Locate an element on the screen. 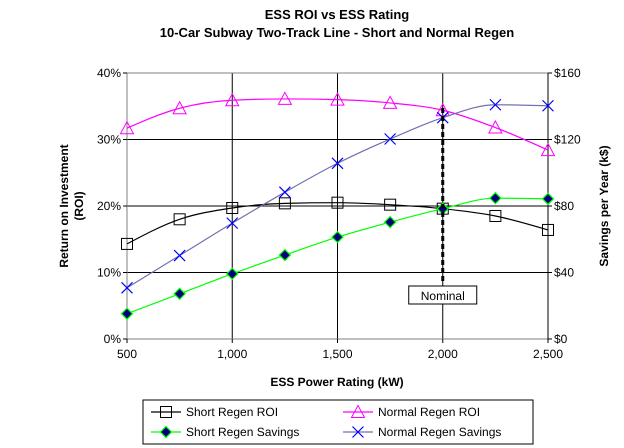  legend-label: Normal Regen ROI is located at coordinates (429, 412).